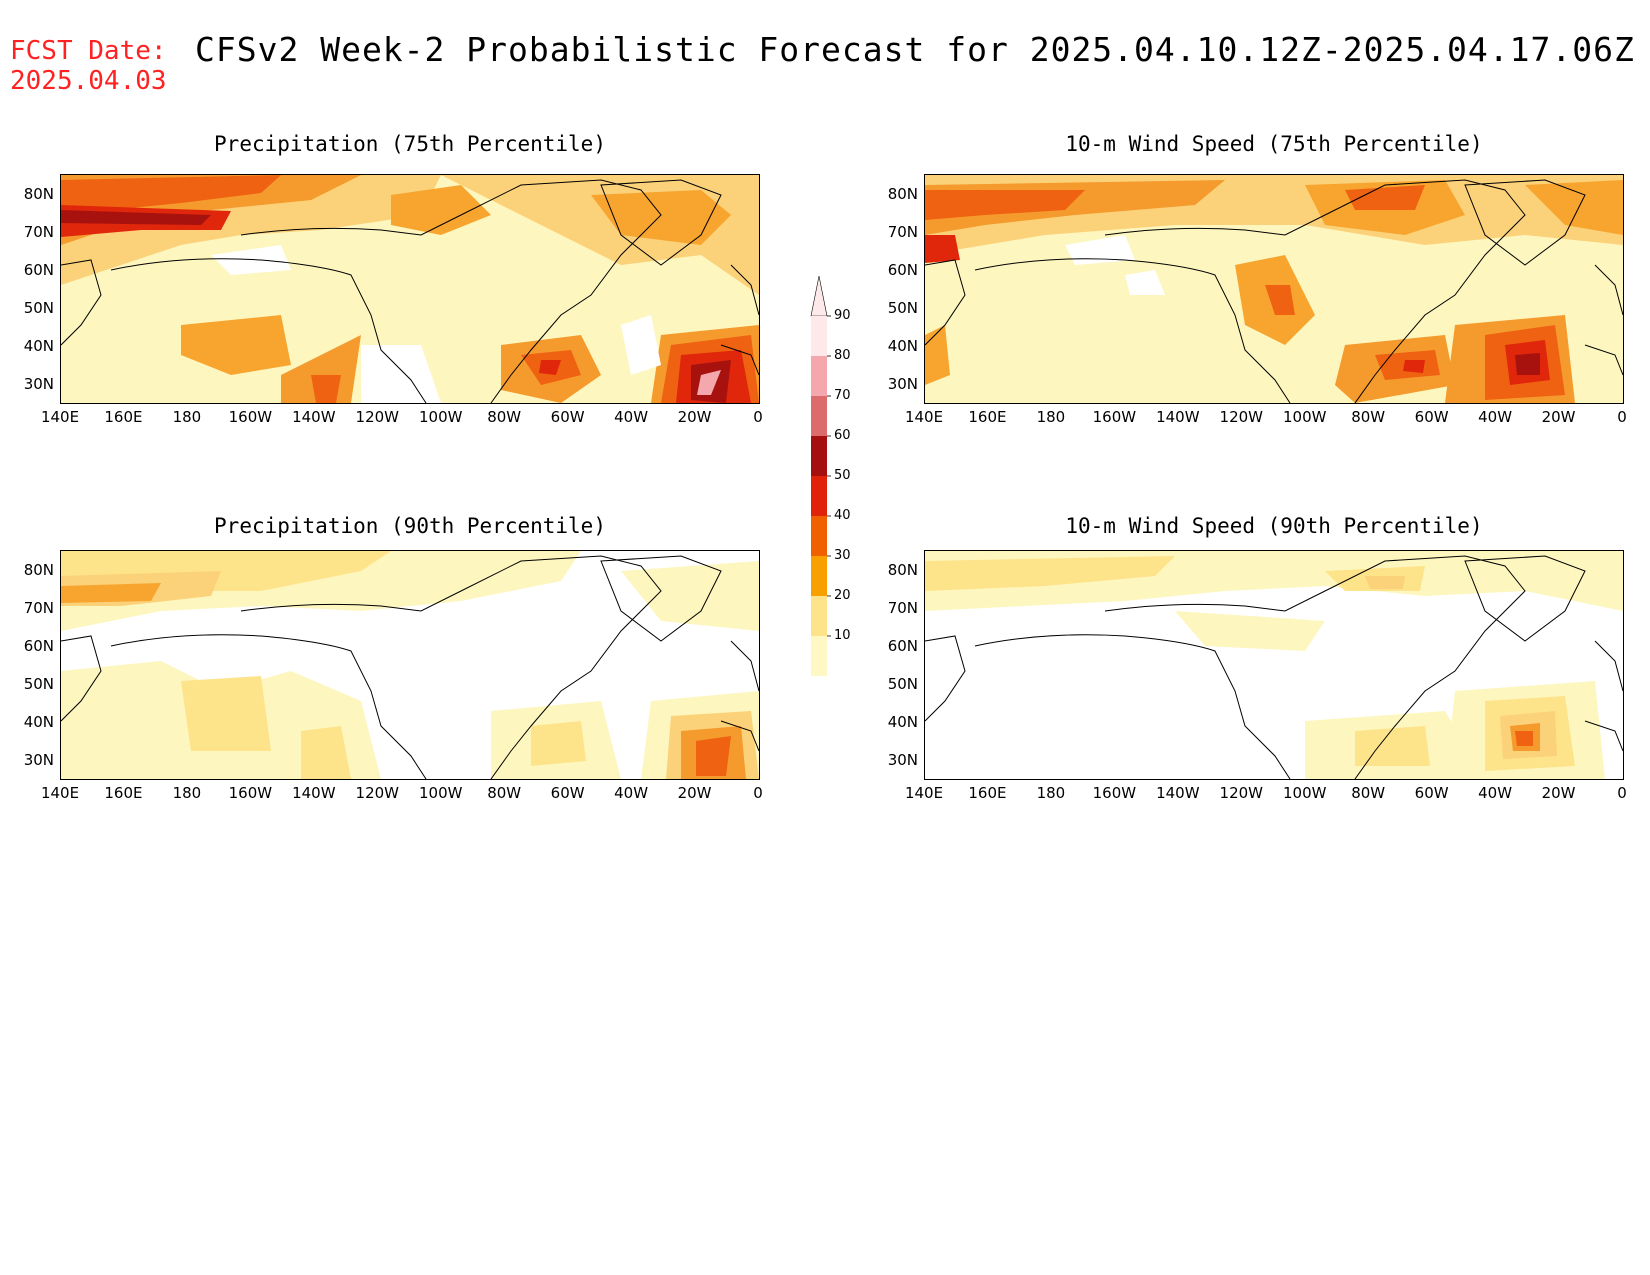  Describe the element at coordinates (842, 395) in the screenshot. I see `colorbar-label: 70` at that location.